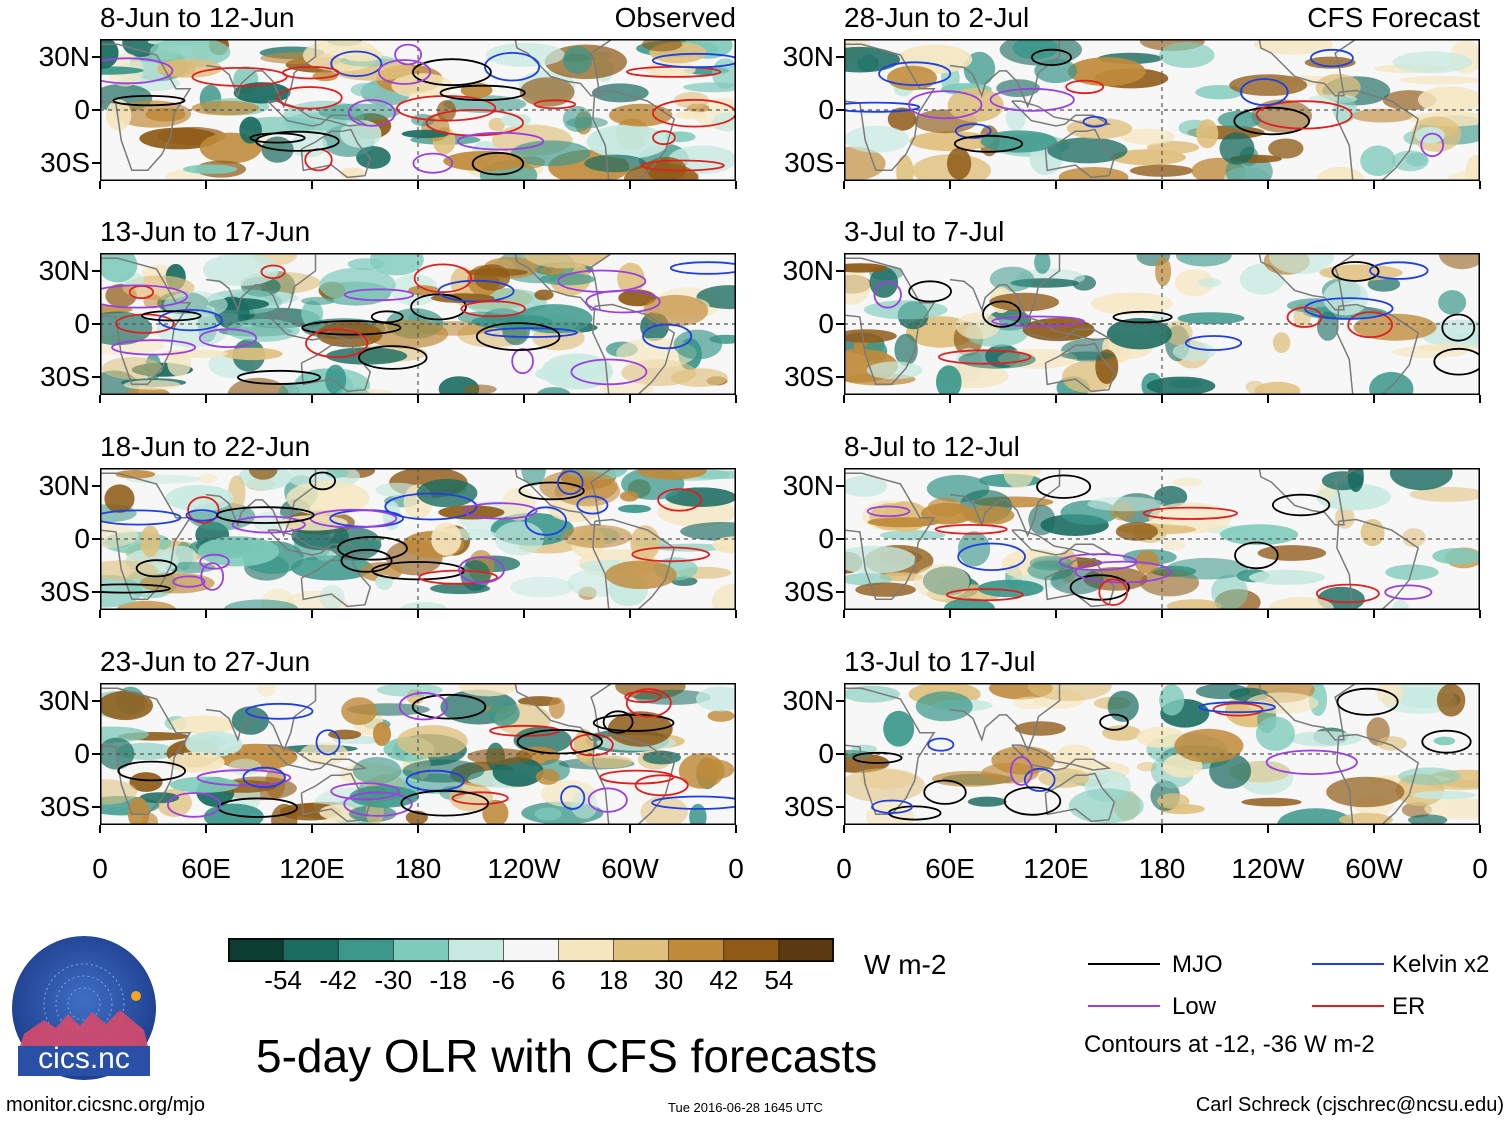 Image resolution: width=1510 pixels, height=1121 pixels. I want to click on olr-anomaly-field, so click(418, 539).